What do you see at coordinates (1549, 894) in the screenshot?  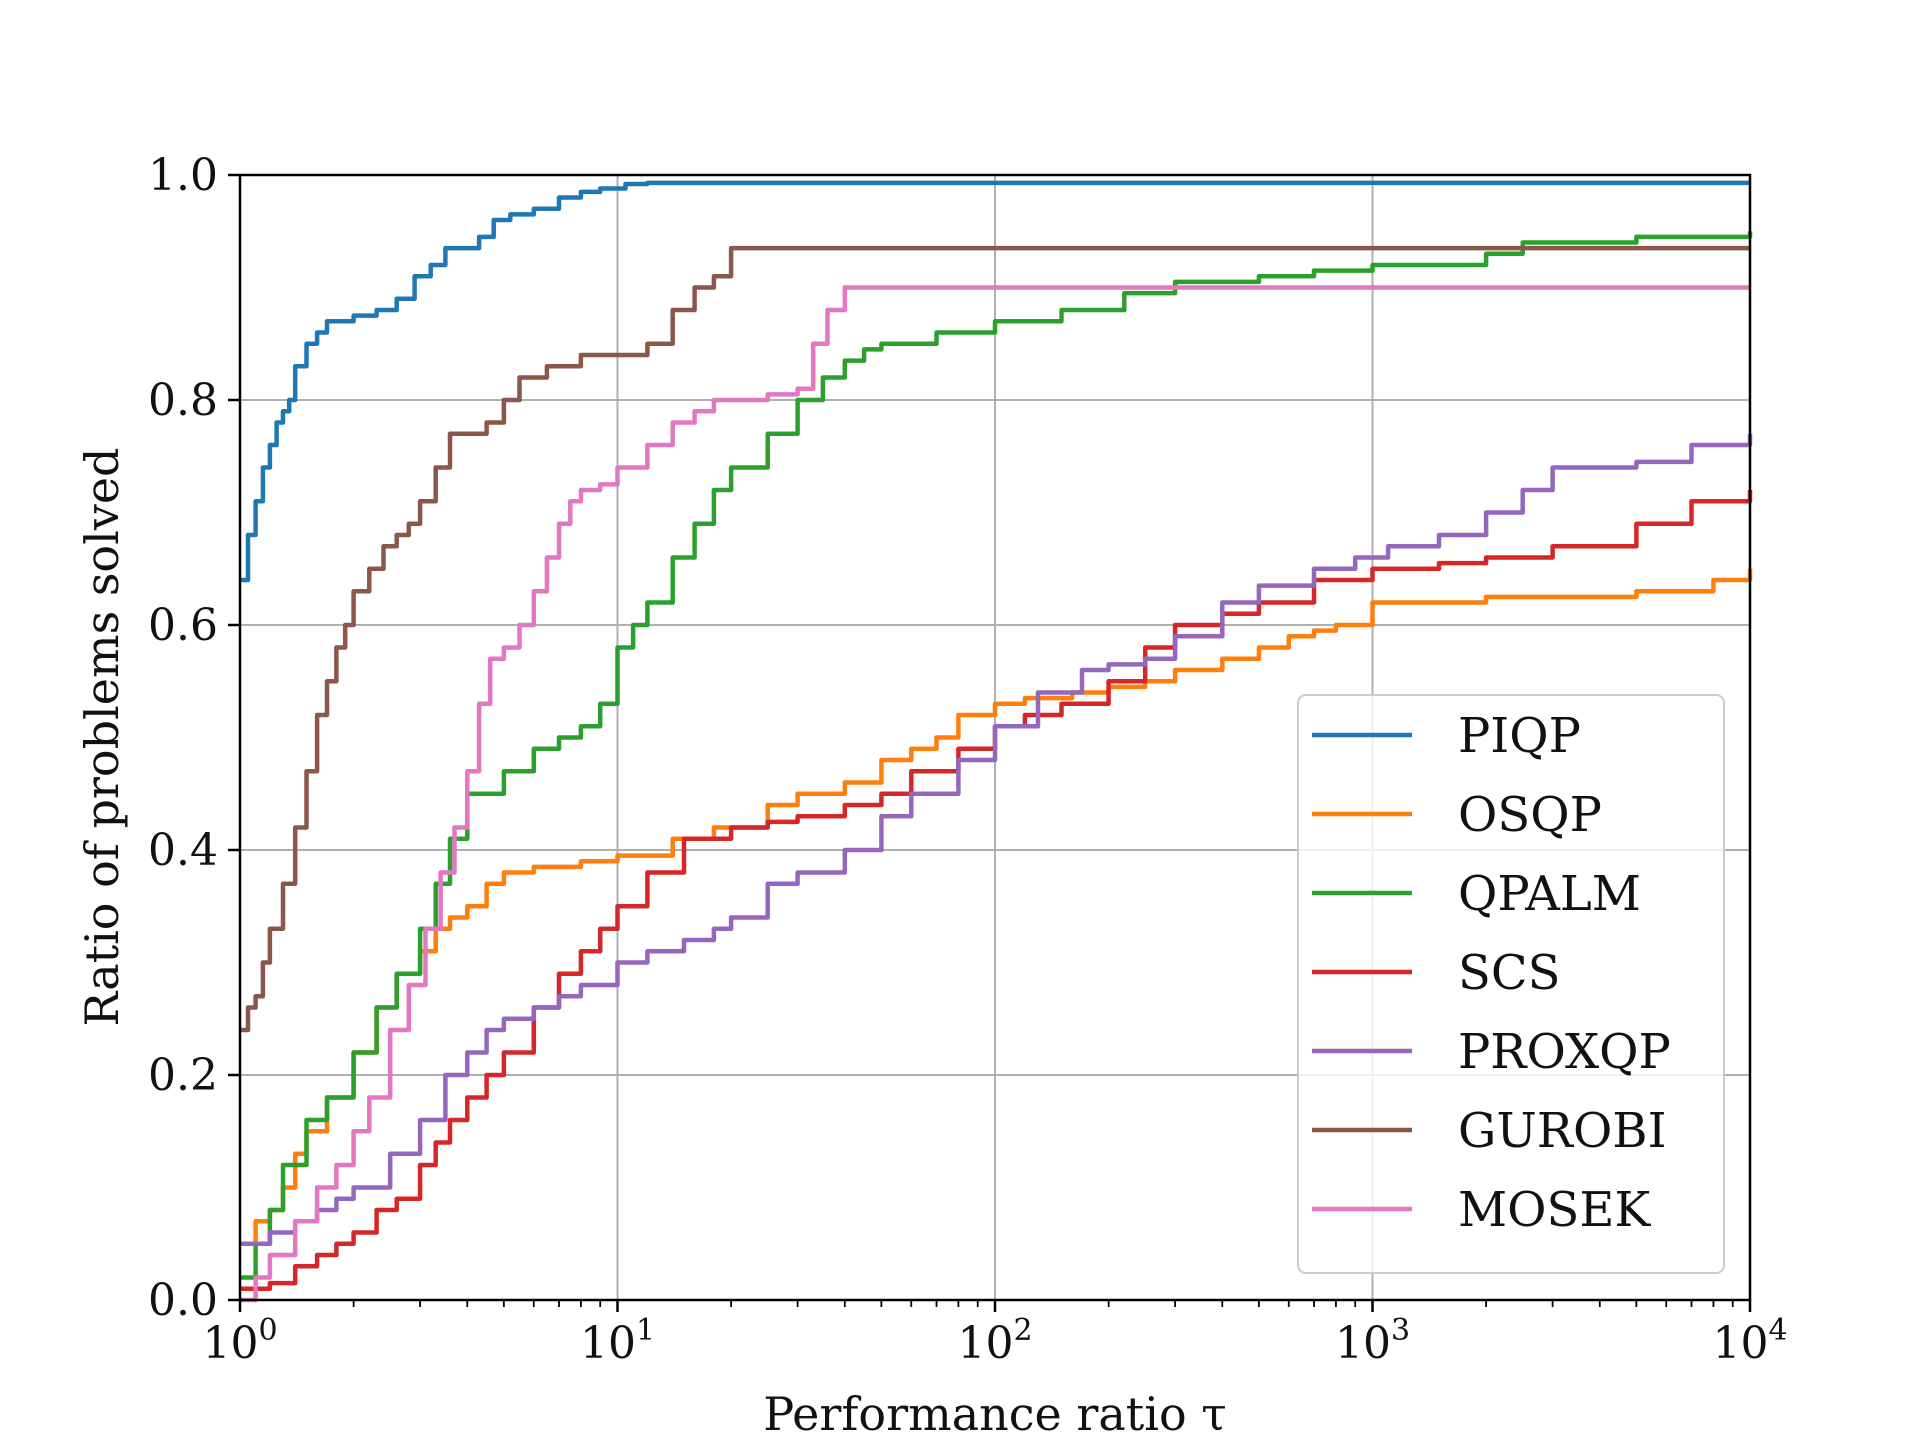 I see `legend-label-qpalm: QPALM` at bounding box center [1549, 894].